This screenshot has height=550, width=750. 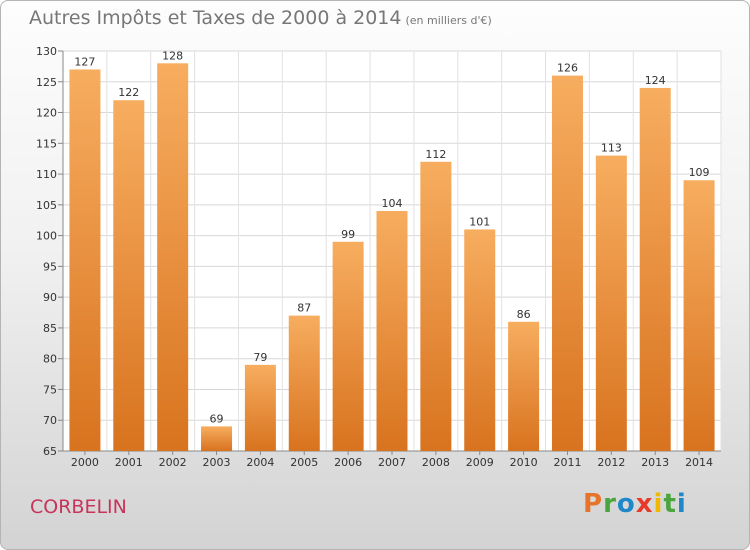 What do you see at coordinates (448, 20) in the screenshot?
I see `chart-subtitle: (en milliers d'€)` at bounding box center [448, 20].